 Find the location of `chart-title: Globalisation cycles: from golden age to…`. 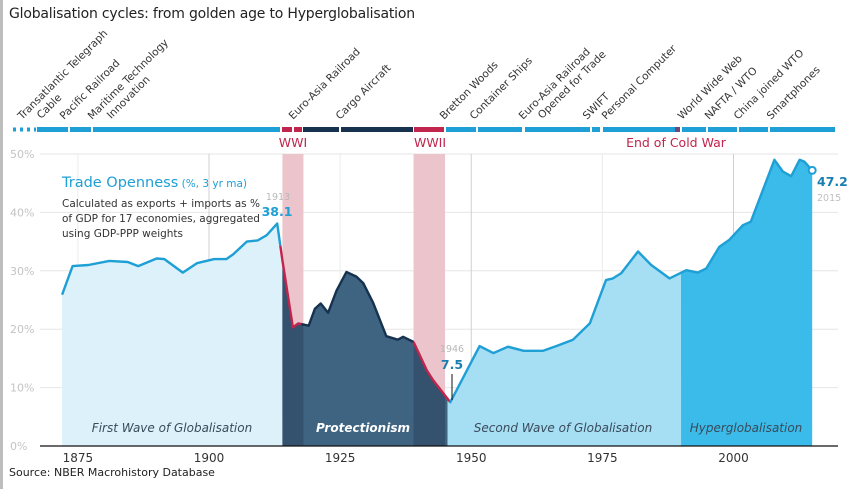

chart-title: Globalisation cycles: from golden age to… is located at coordinates (212, 14).